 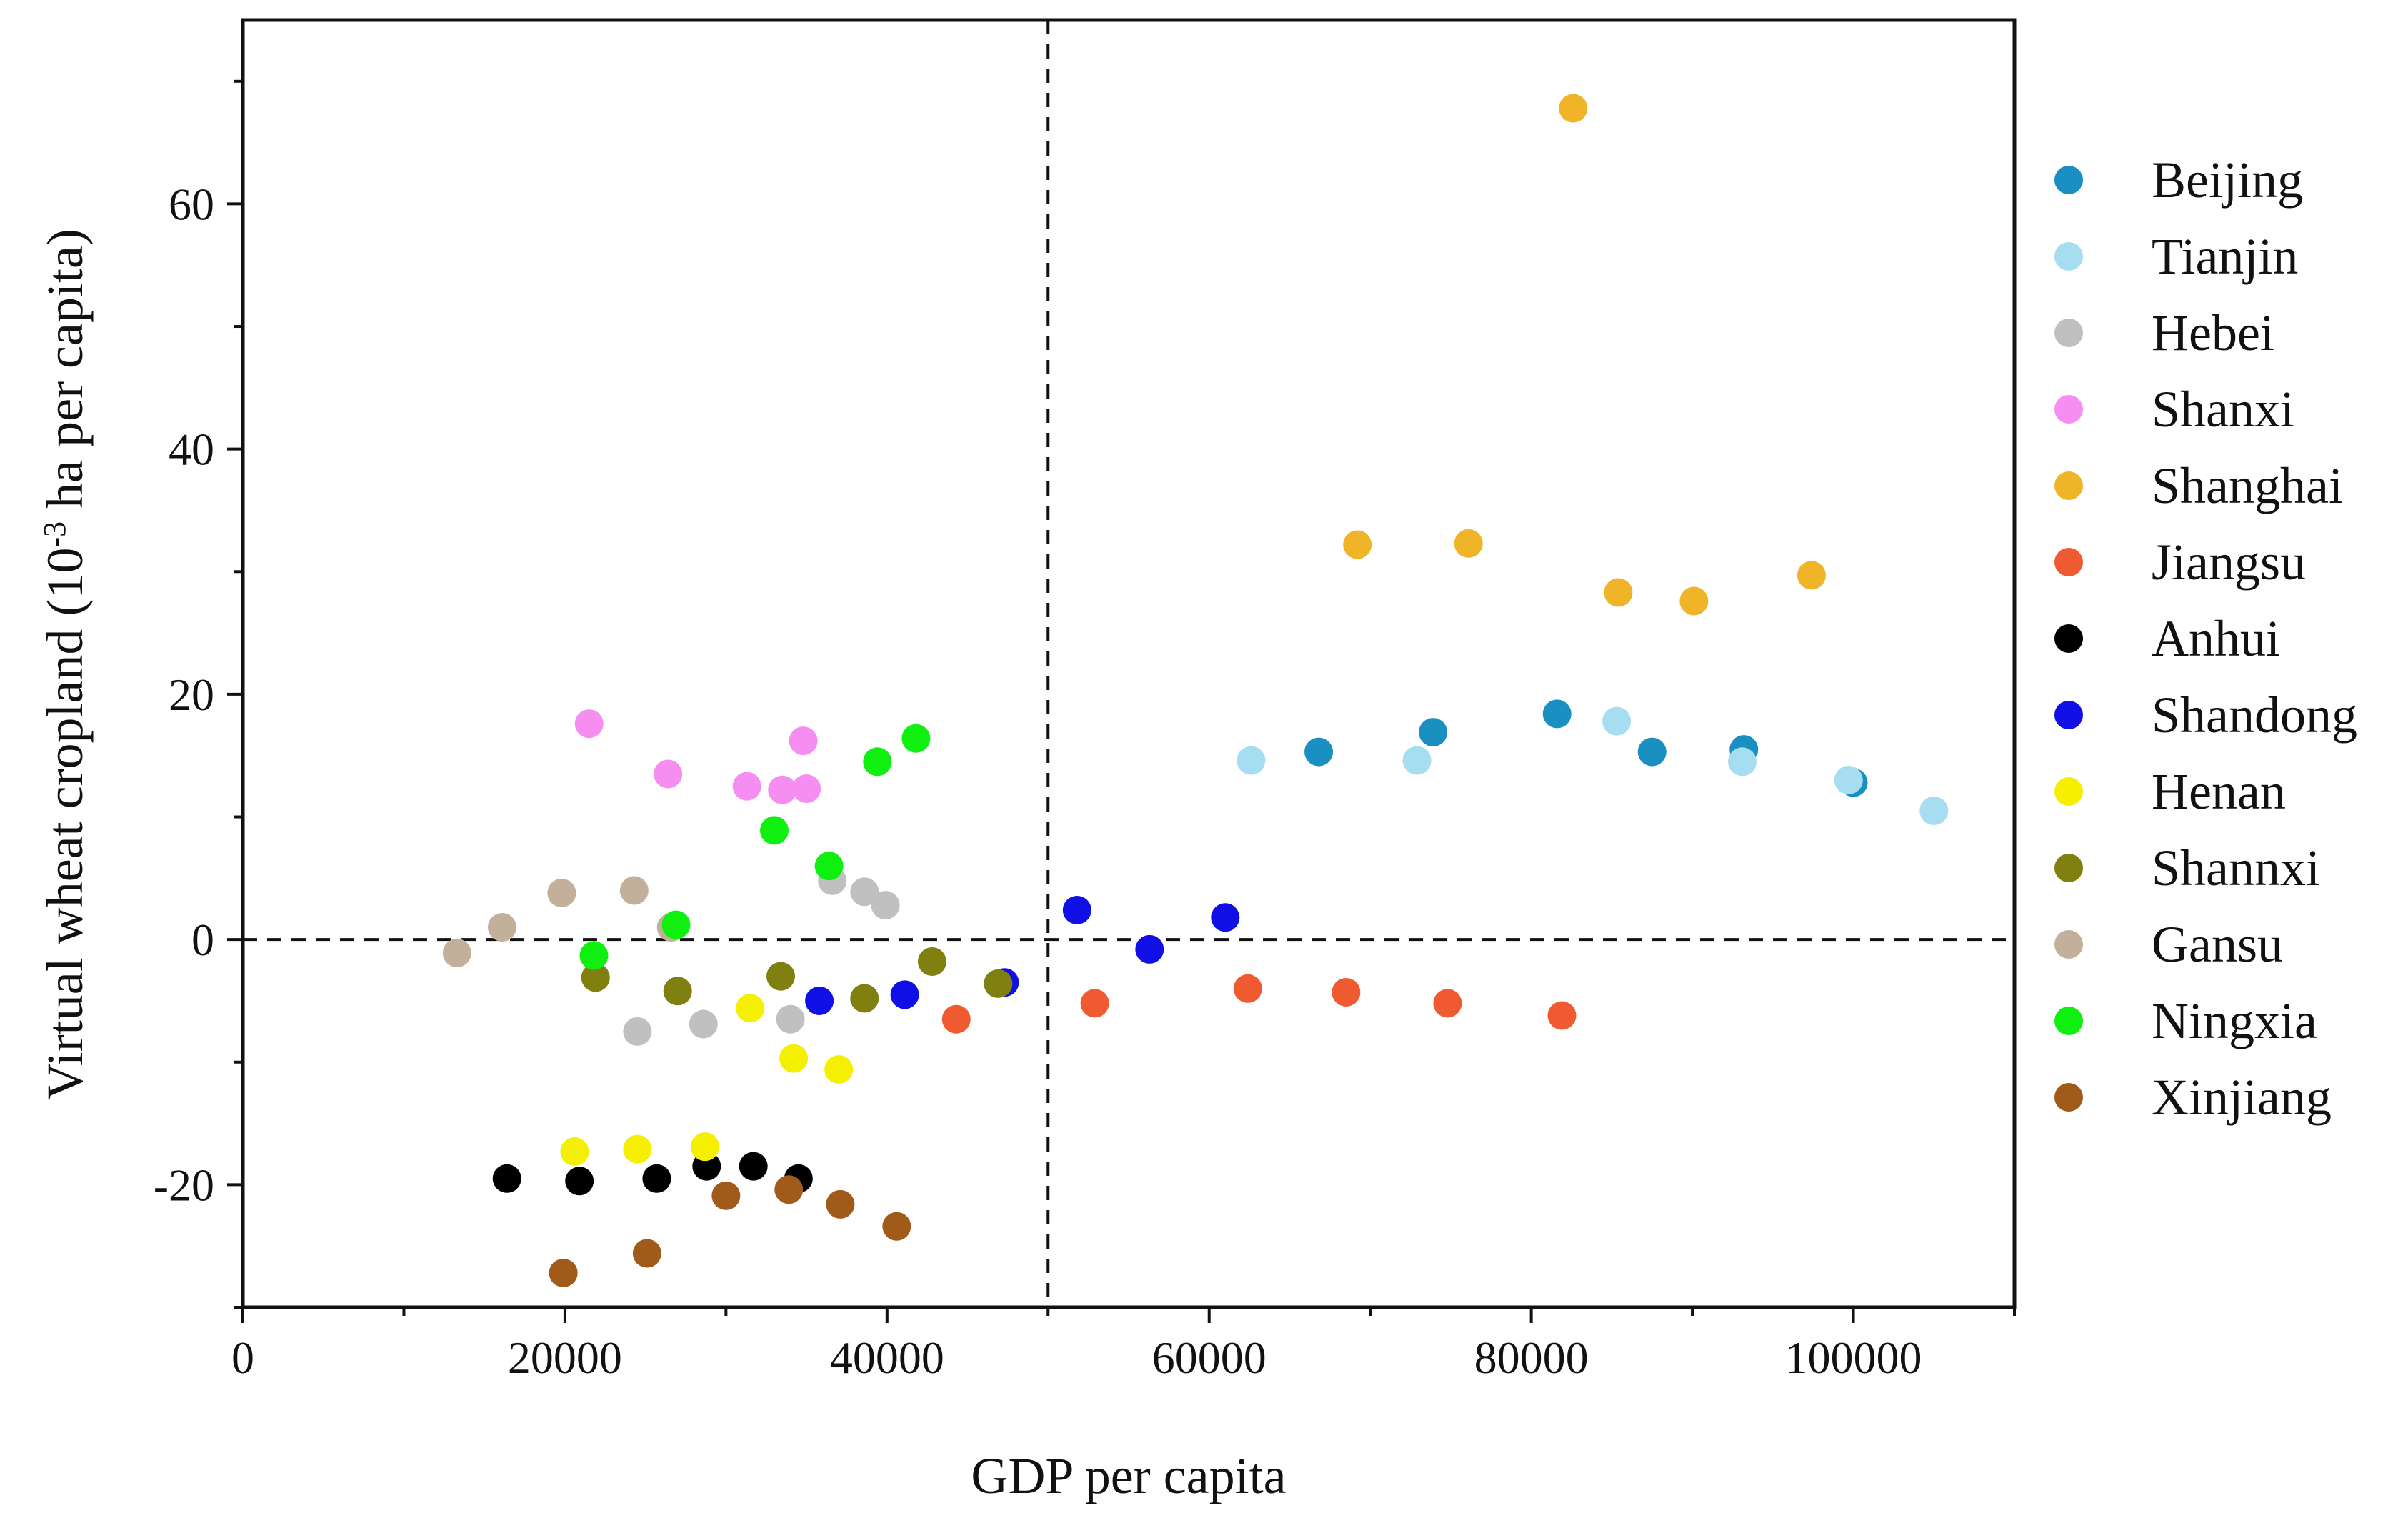 I want to click on y-tick-label: 40, so click(x=191, y=449).